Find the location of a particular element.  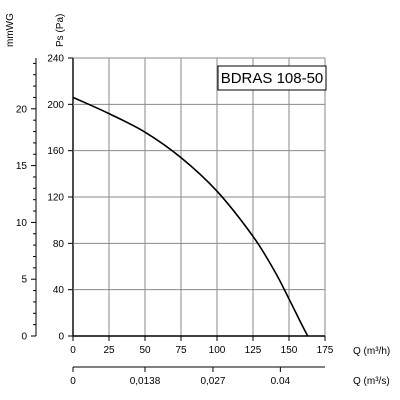

y-tick-label: 160 is located at coordinates (55, 151).